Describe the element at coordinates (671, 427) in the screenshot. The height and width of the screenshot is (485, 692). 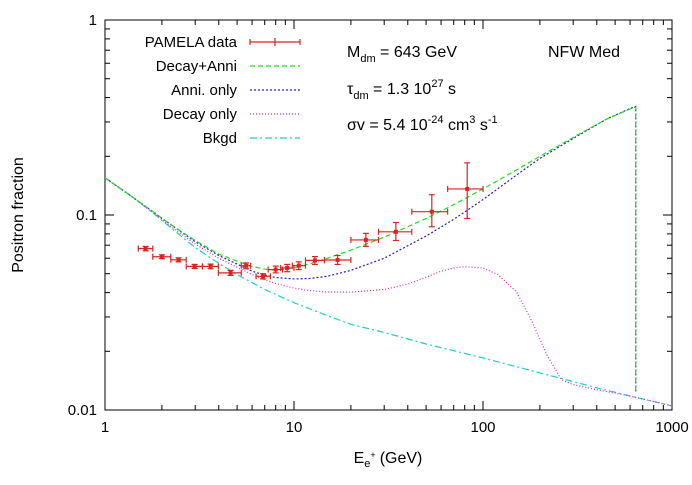
I see `x-tick-label: 1000` at that location.